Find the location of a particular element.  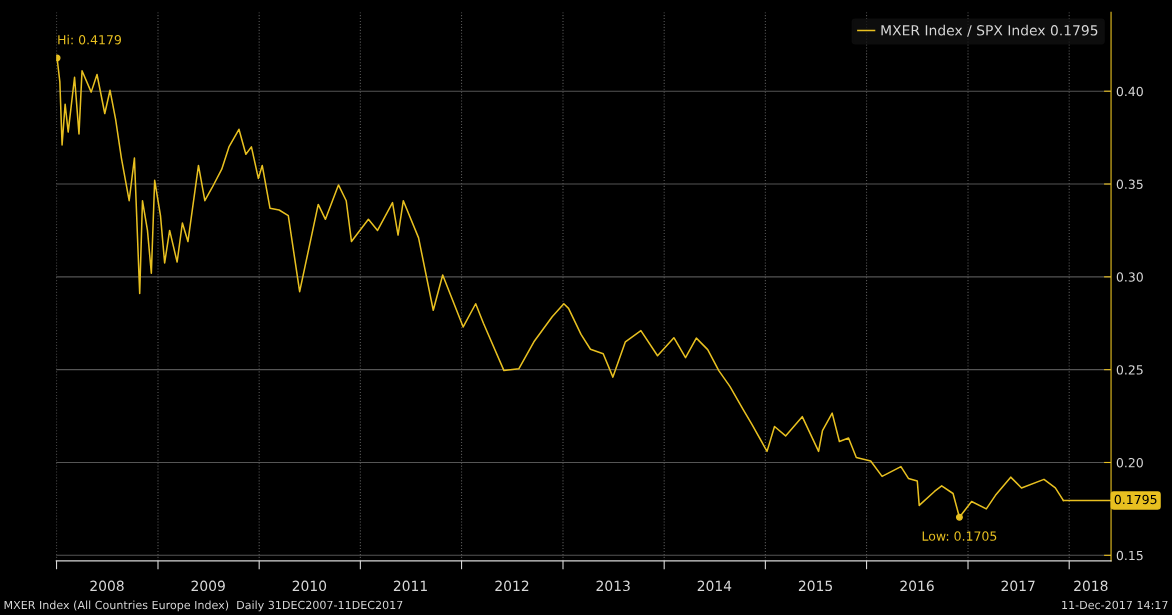

x-tick-label: 2011 is located at coordinates (410, 586).